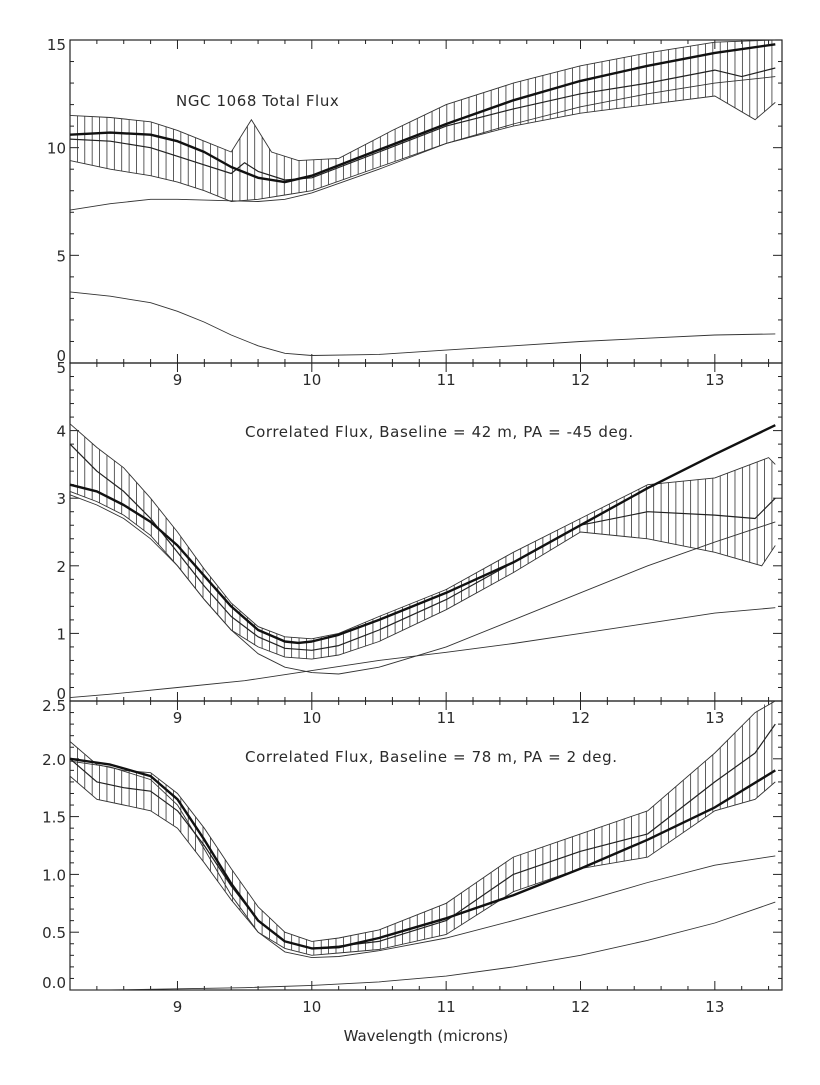 The height and width of the screenshot is (1085, 820). What do you see at coordinates (56, 149) in the screenshot?
I see `y-tick-label: 10` at bounding box center [56, 149].